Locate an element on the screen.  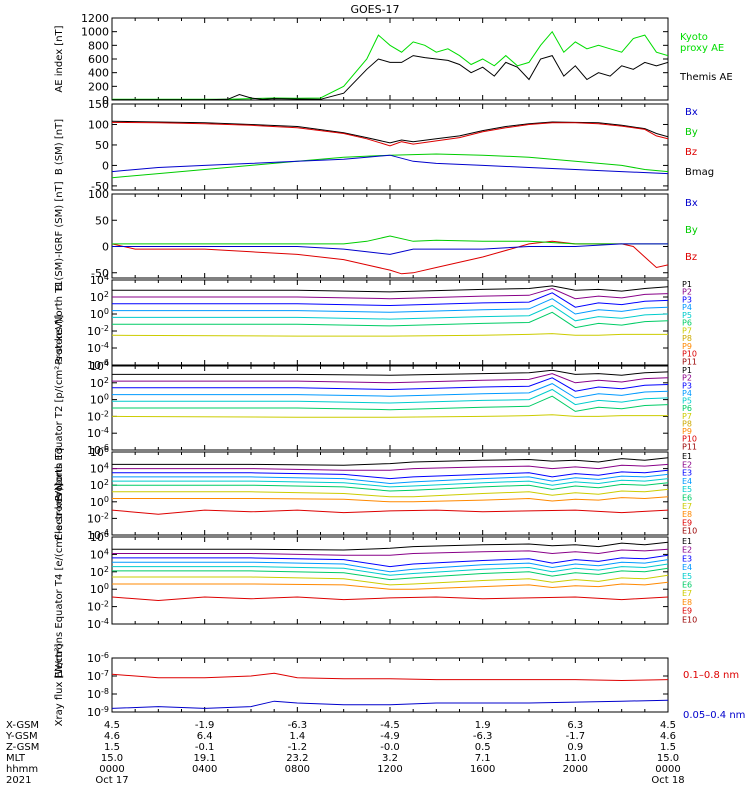
footer-value: Oct 18 is located at coordinates (667, 780).